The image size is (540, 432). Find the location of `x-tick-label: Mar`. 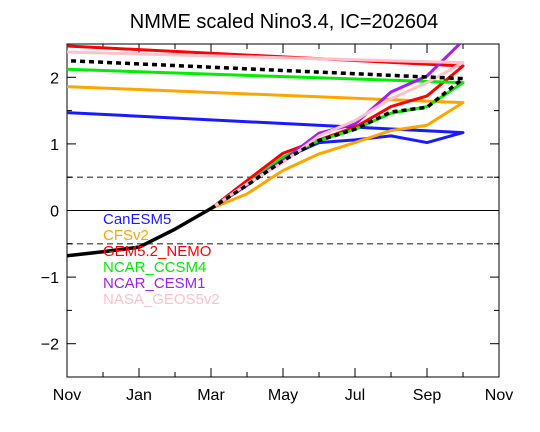

x-tick-label: Mar is located at coordinates (211, 395).